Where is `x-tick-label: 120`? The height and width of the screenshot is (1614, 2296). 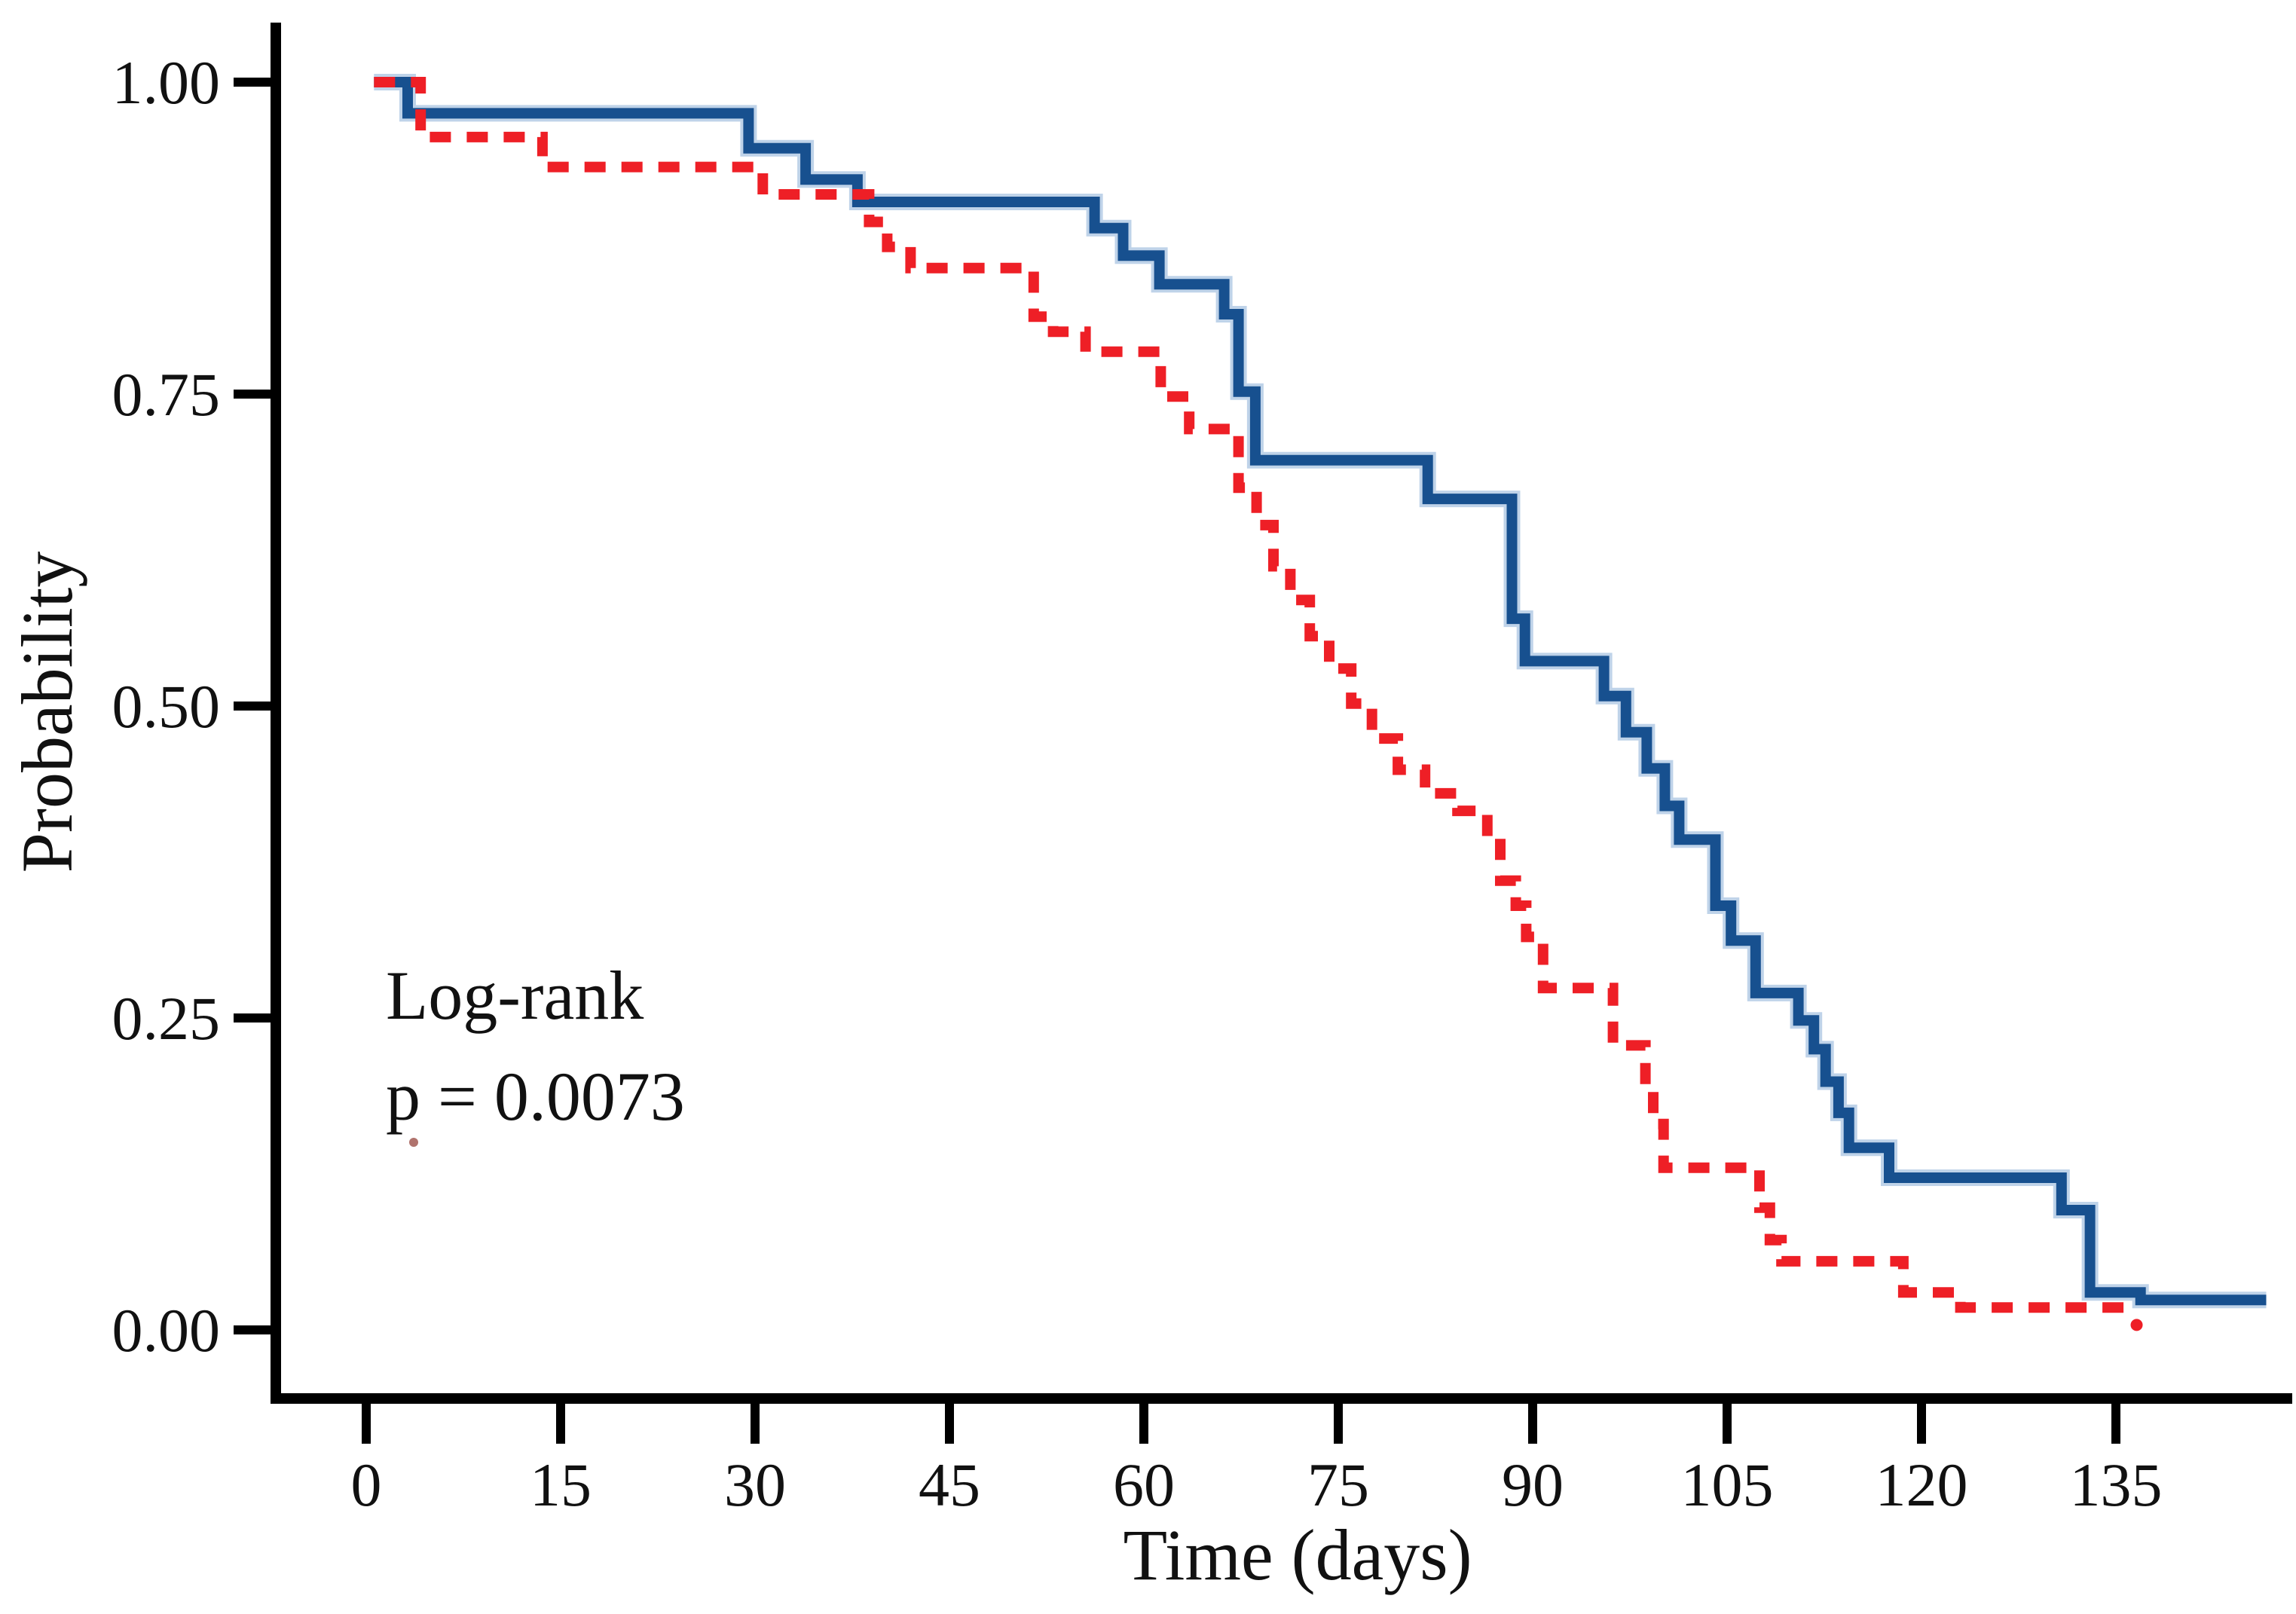
x-tick-label: 120 is located at coordinates (1922, 1484).